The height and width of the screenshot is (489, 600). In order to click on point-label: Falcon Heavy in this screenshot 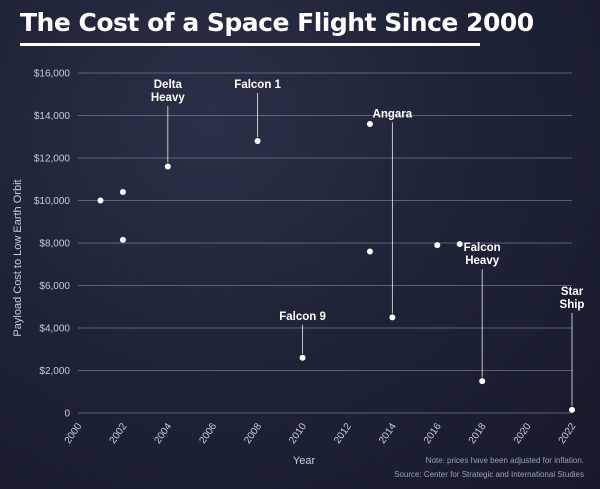, I will do `click(482, 254)`.